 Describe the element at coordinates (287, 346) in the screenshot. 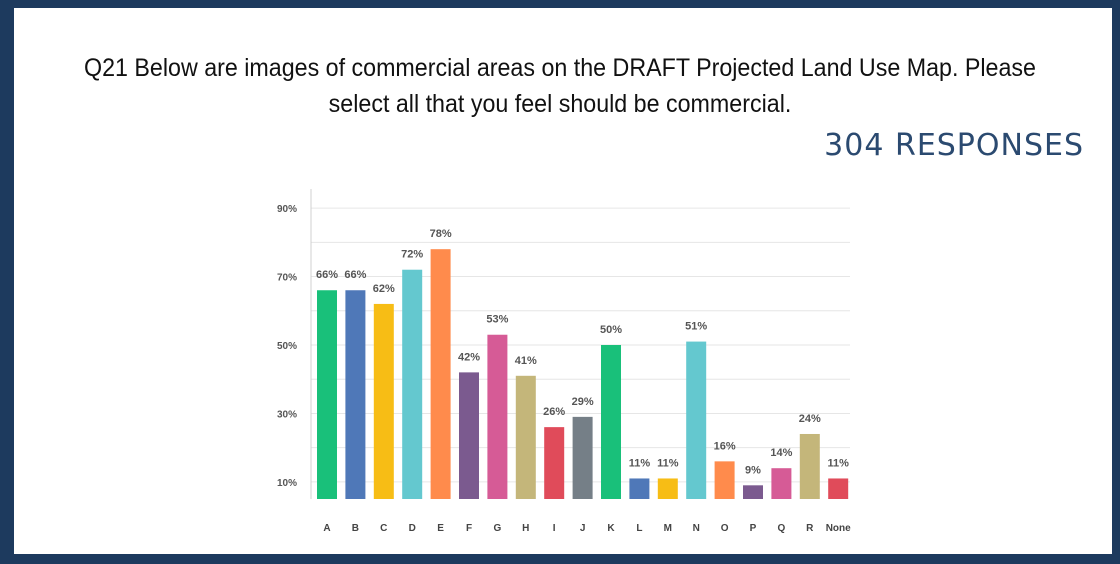

I see `y-tick-label: 50%` at that location.